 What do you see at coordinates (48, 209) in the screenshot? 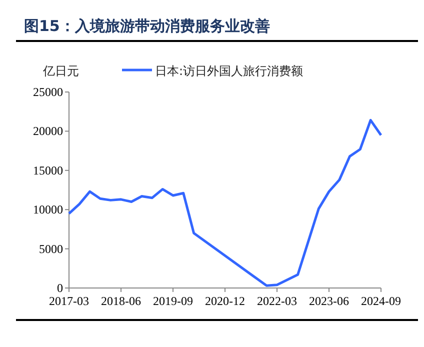
I see `y-tick-label: 10000` at bounding box center [48, 209].